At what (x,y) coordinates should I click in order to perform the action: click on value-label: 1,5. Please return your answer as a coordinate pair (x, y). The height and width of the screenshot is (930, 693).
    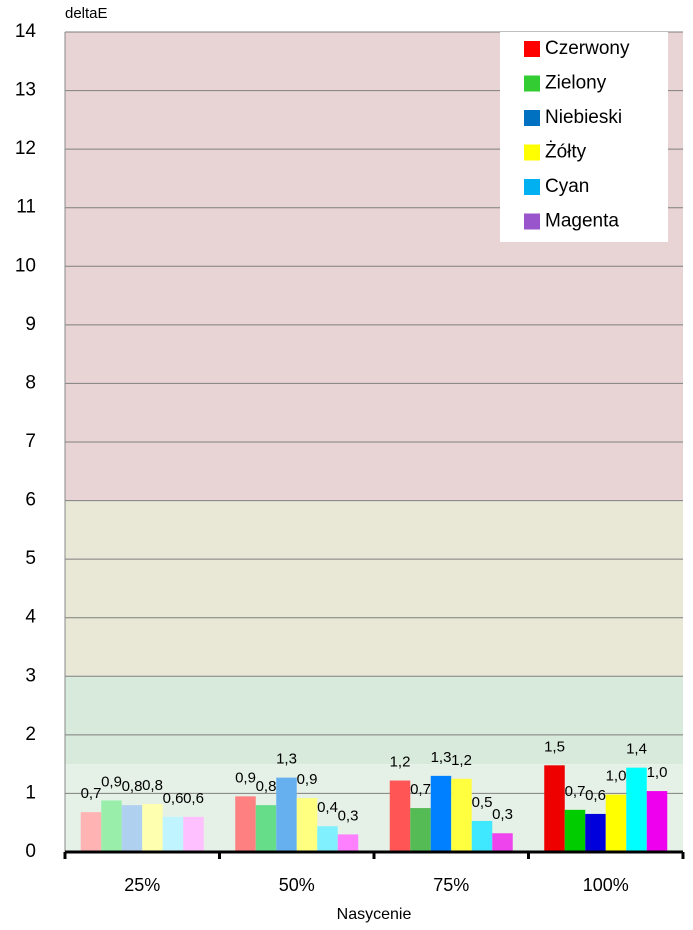
    Looking at the image, I should click on (554, 746).